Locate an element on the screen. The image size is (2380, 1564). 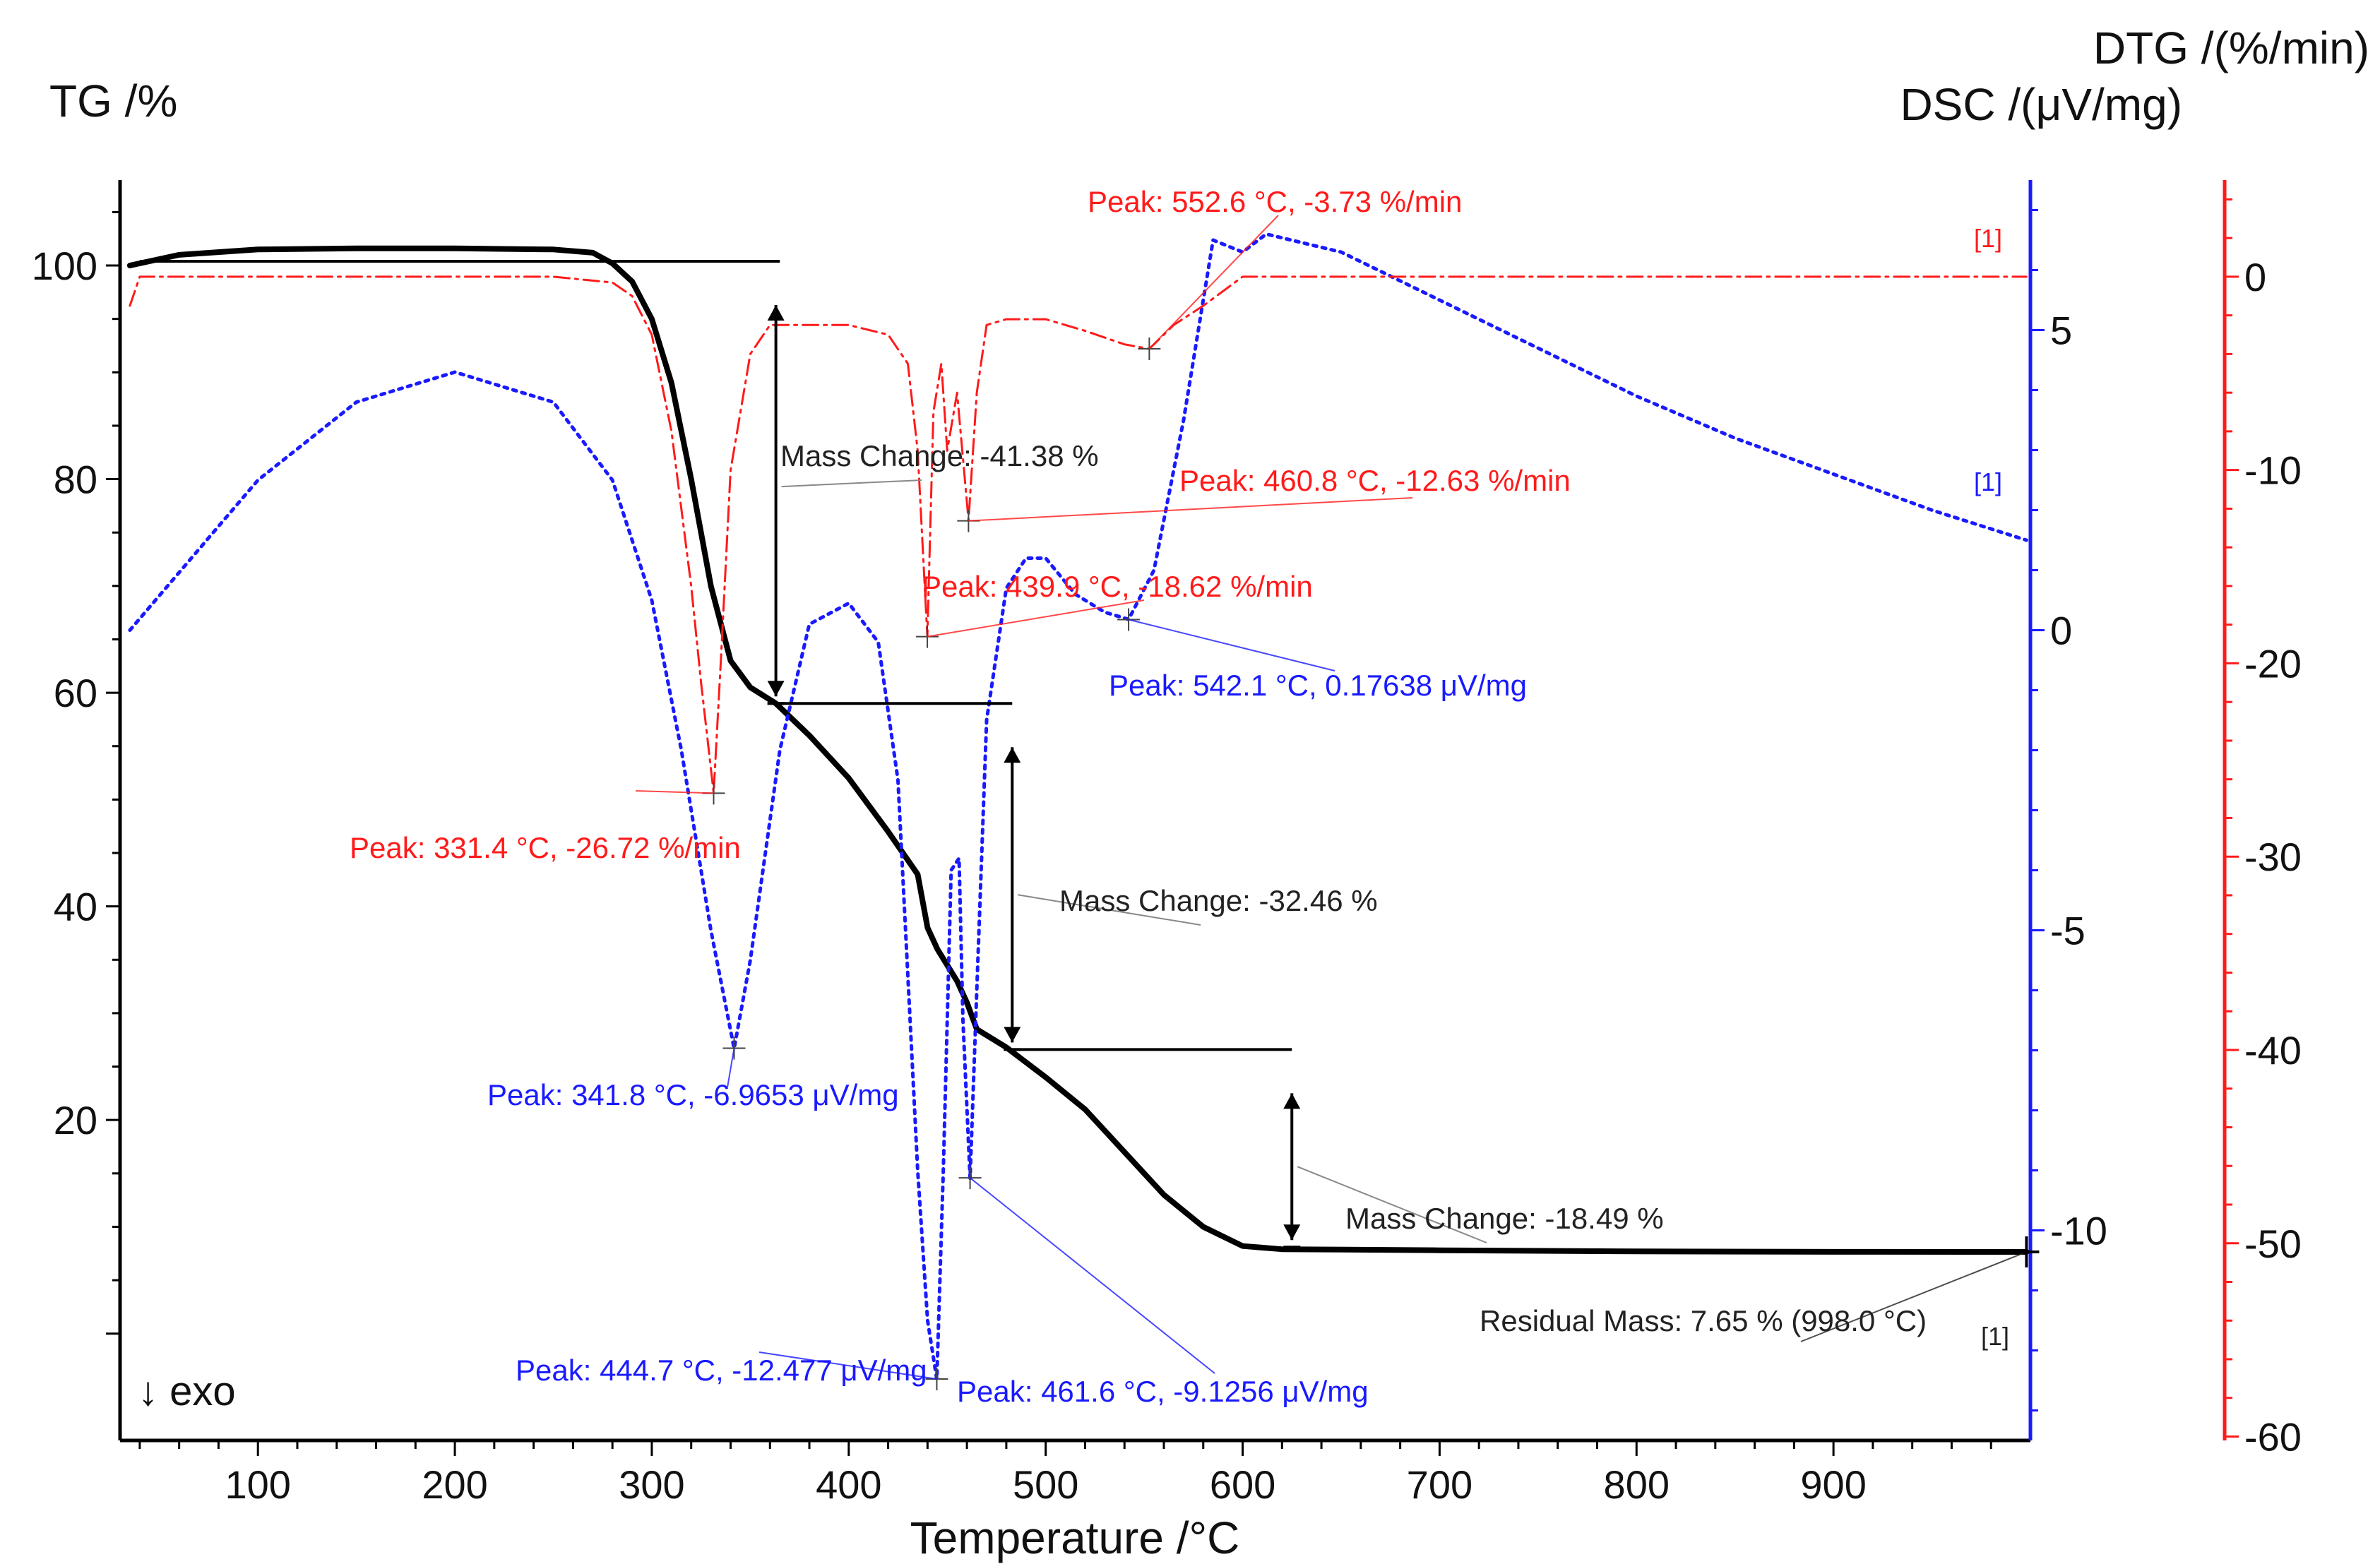
exo-label: ↓ exo is located at coordinates (187, 1391).